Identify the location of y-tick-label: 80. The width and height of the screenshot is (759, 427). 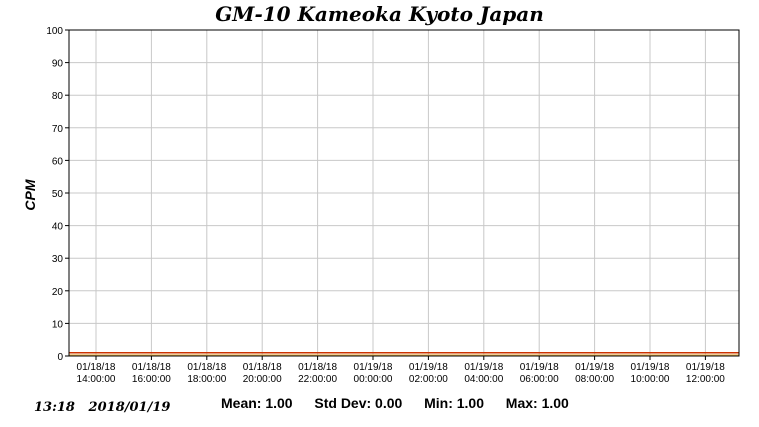
(58, 96).